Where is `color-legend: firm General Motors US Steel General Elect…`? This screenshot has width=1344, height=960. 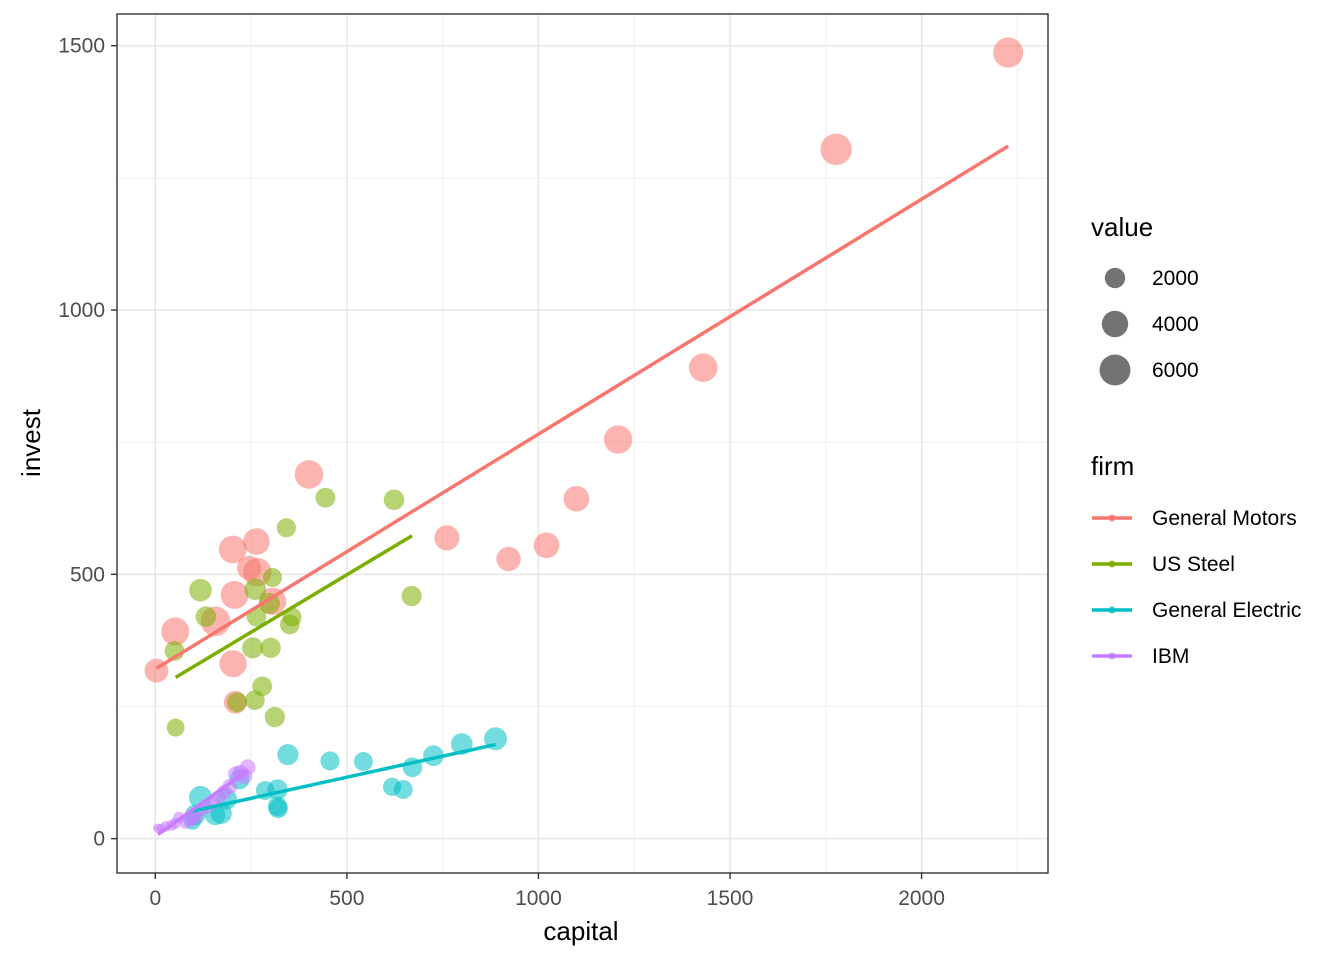
color-legend: firm General Motors US Steel General Elect… is located at coordinates (1196, 559).